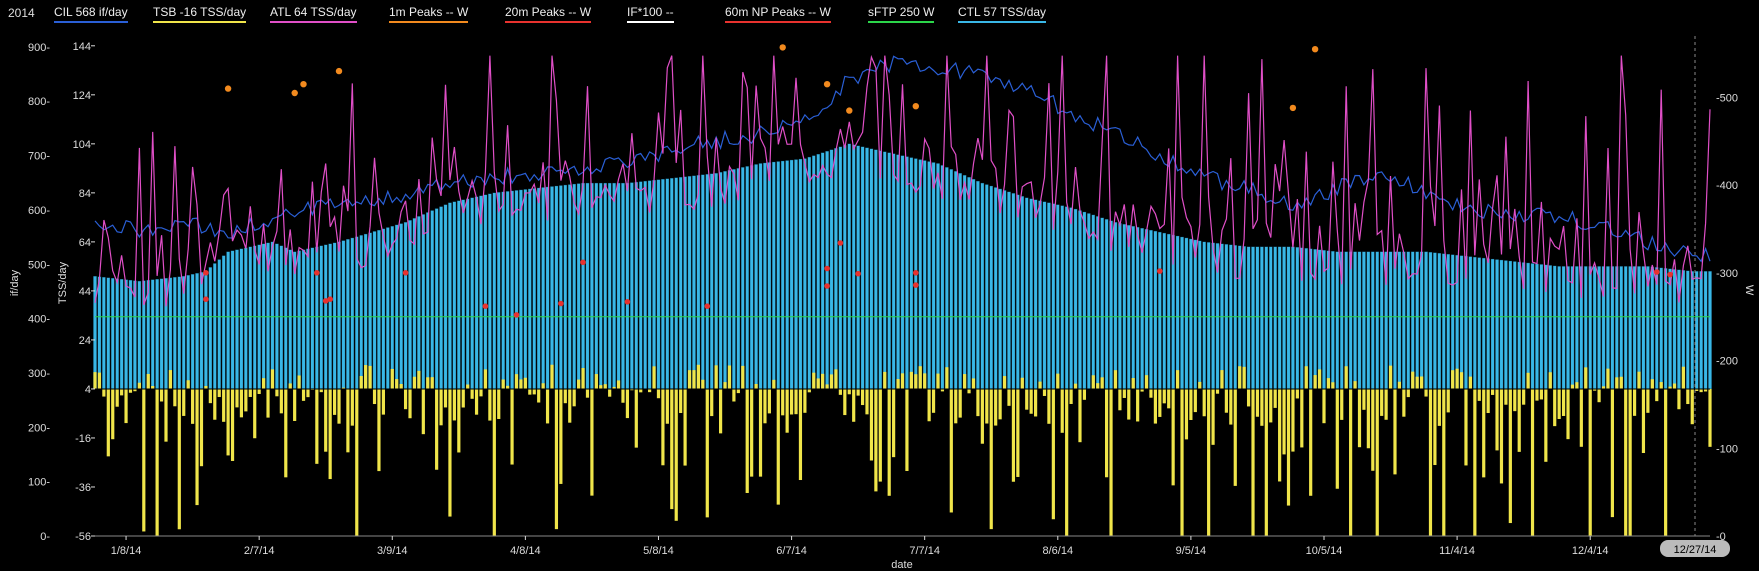 This screenshot has height=571, width=1759. I want to click on legend-item-tsb: TSB -16 TSS/day, so click(200, 14).